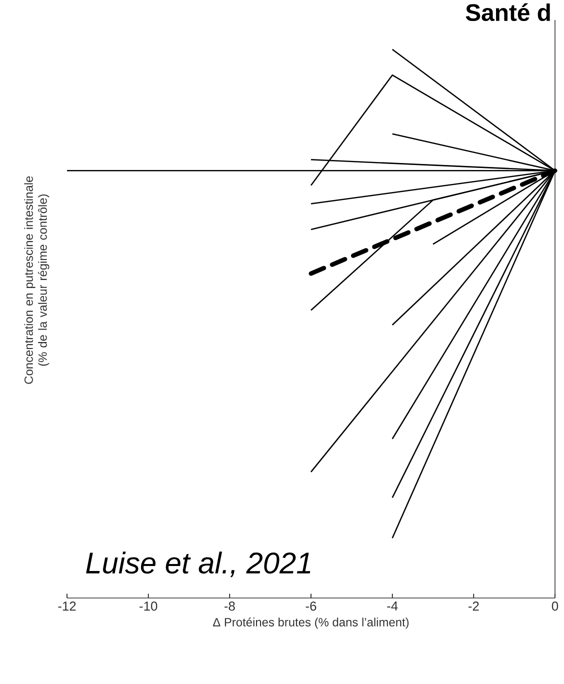  Describe the element at coordinates (311, 623) in the screenshot. I see `x-axis-title: Δ Protéines brutes (% dans l’aliment)` at that location.